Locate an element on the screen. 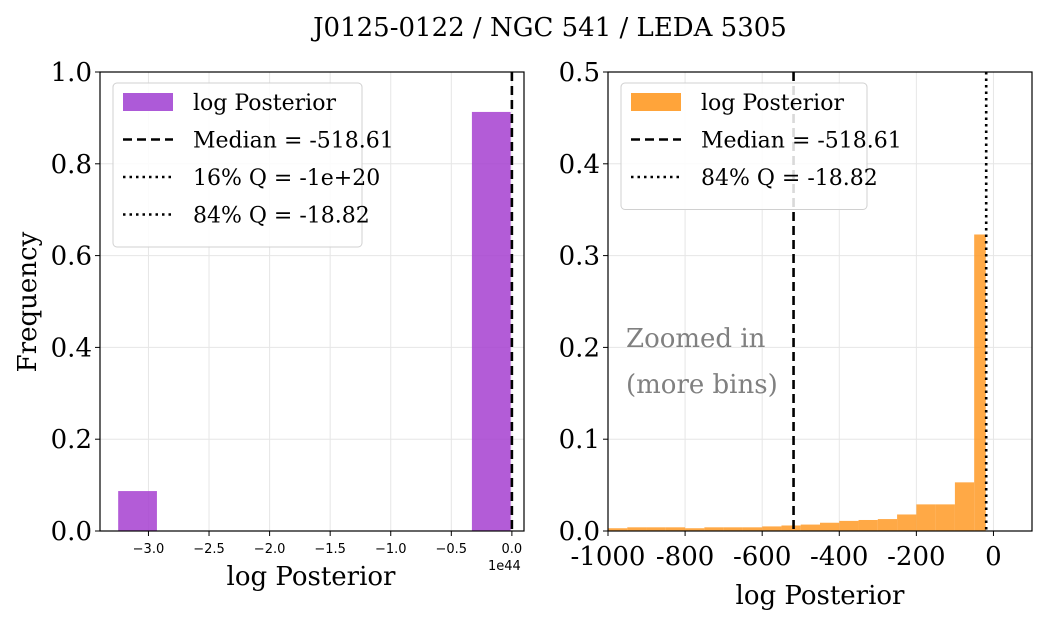 The image size is (1040, 625). right-y-tick-label: 0.1 is located at coordinates (579, 440).